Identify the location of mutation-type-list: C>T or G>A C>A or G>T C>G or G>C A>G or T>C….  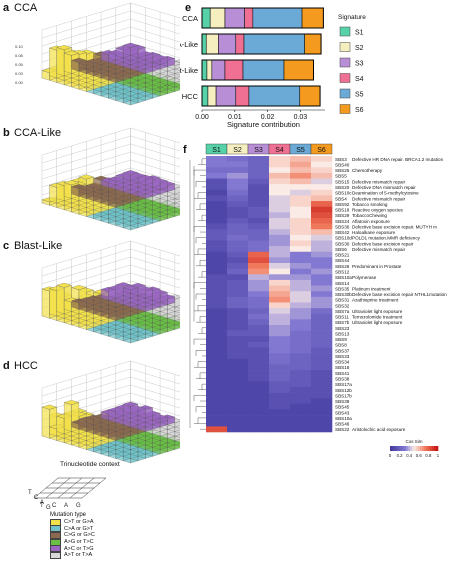
(110, 538).